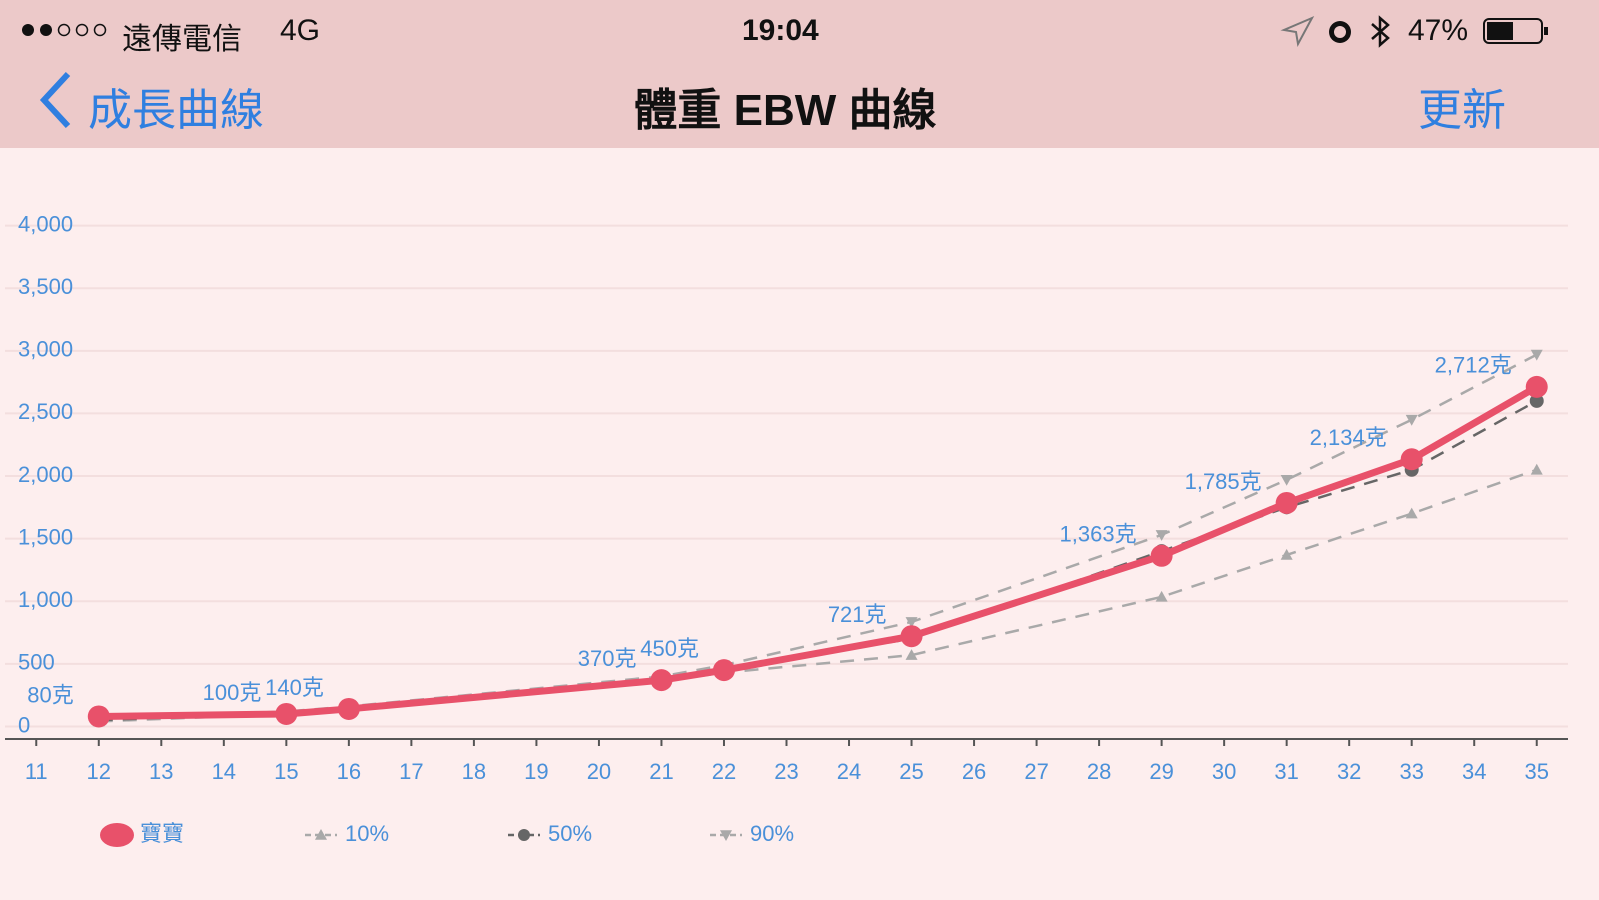 The width and height of the screenshot is (1599, 900). I want to click on x-tick-label: 29, so click(1161, 771).